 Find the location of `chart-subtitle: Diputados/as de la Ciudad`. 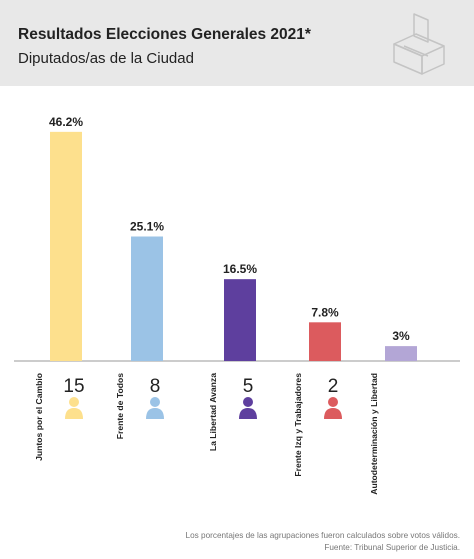

chart-subtitle: Diputados/as de la Ciudad is located at coordinates (106, 58).